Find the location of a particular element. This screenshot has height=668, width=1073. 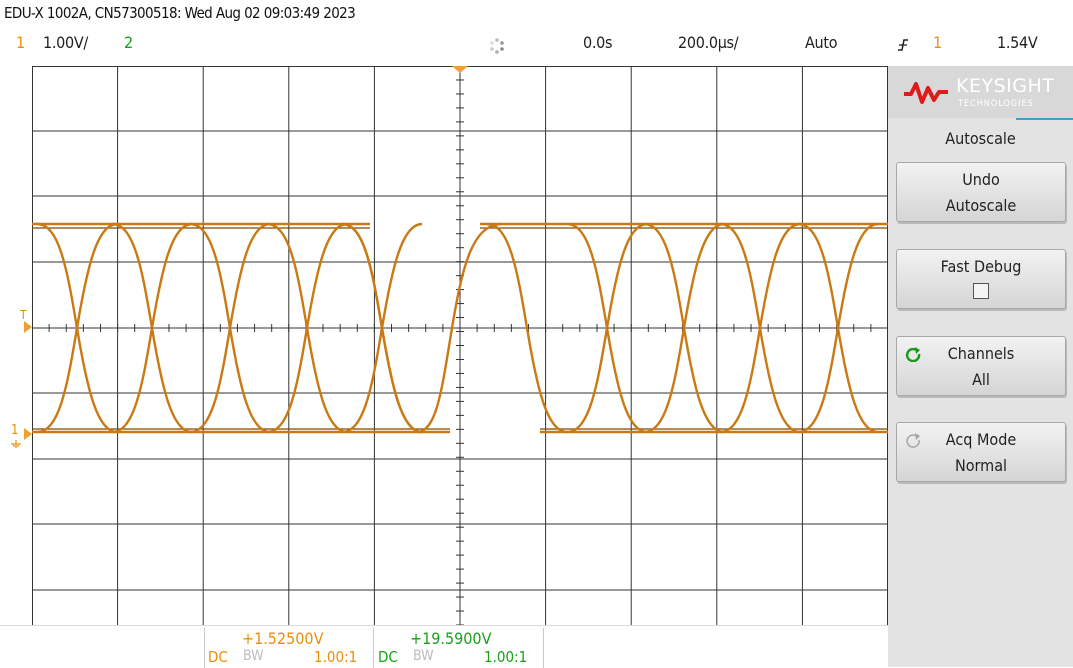

ground-marker-icon is located at coordinates (21, 438).